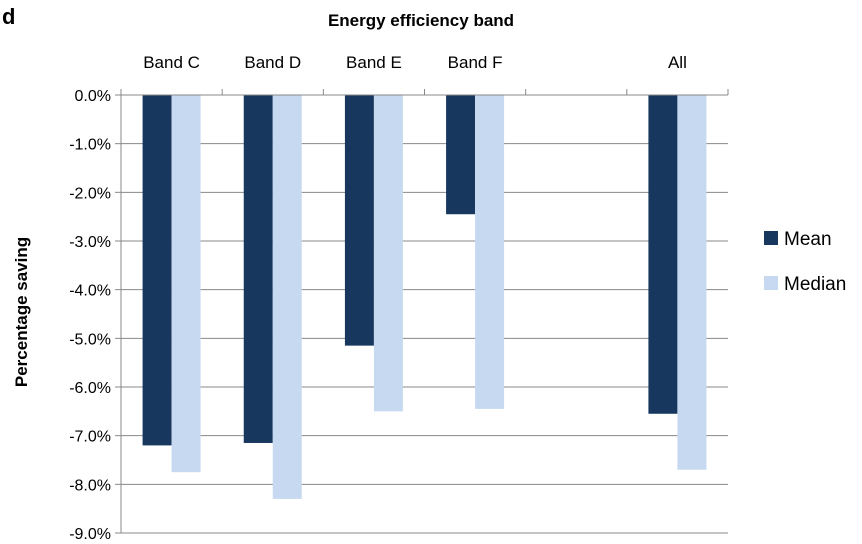 Image resolution: width=862 pixels, height=544 pixels. I want to click on chart-title: Energy efficiency band, so click(421, 20).